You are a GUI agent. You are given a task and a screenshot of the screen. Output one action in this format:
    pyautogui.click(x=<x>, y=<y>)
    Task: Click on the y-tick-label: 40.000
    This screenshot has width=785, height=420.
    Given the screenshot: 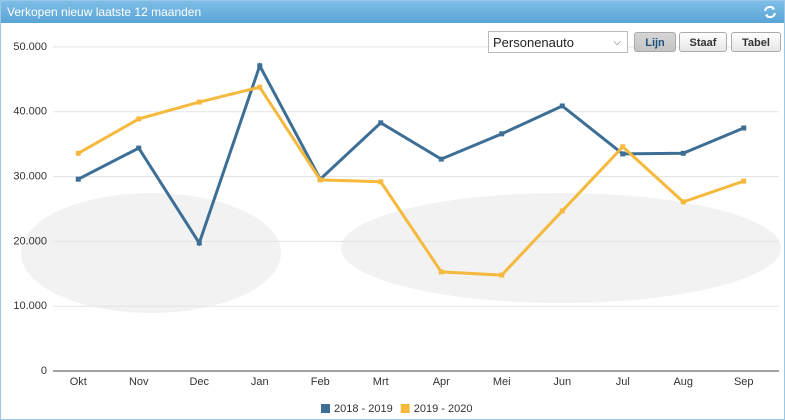 What is the action you would take?
    pyautogui.click(x=30, y=112)
    